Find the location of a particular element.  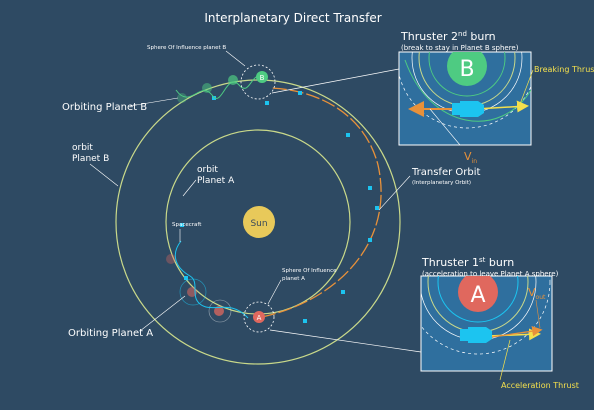

orbiting-a-label: Orbiting Planet A is located at coordinates (110, 333).